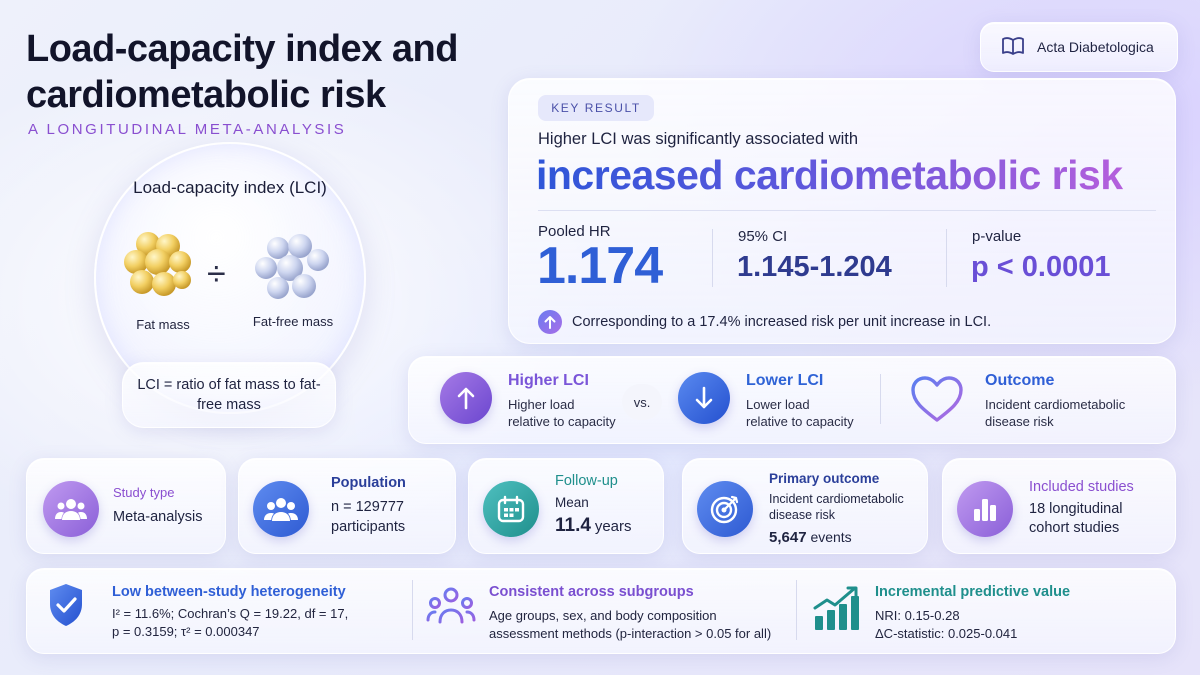 Image resolution: width=1200 pixels, height=675 pixels. I want to click on lci-definition: LCI = ratio of fat mass to fat-free mass, so click(229, 395).